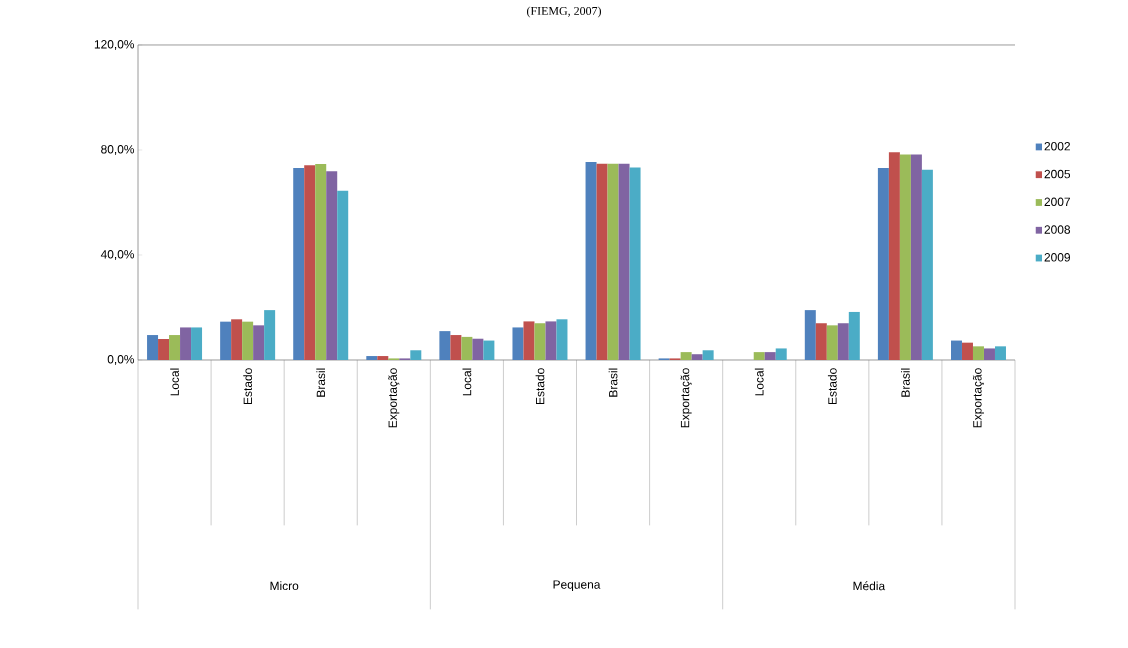 This screenshot has width=1128, height=648. I want to click on text: (FIEMG, 2007), so click(564, 12).